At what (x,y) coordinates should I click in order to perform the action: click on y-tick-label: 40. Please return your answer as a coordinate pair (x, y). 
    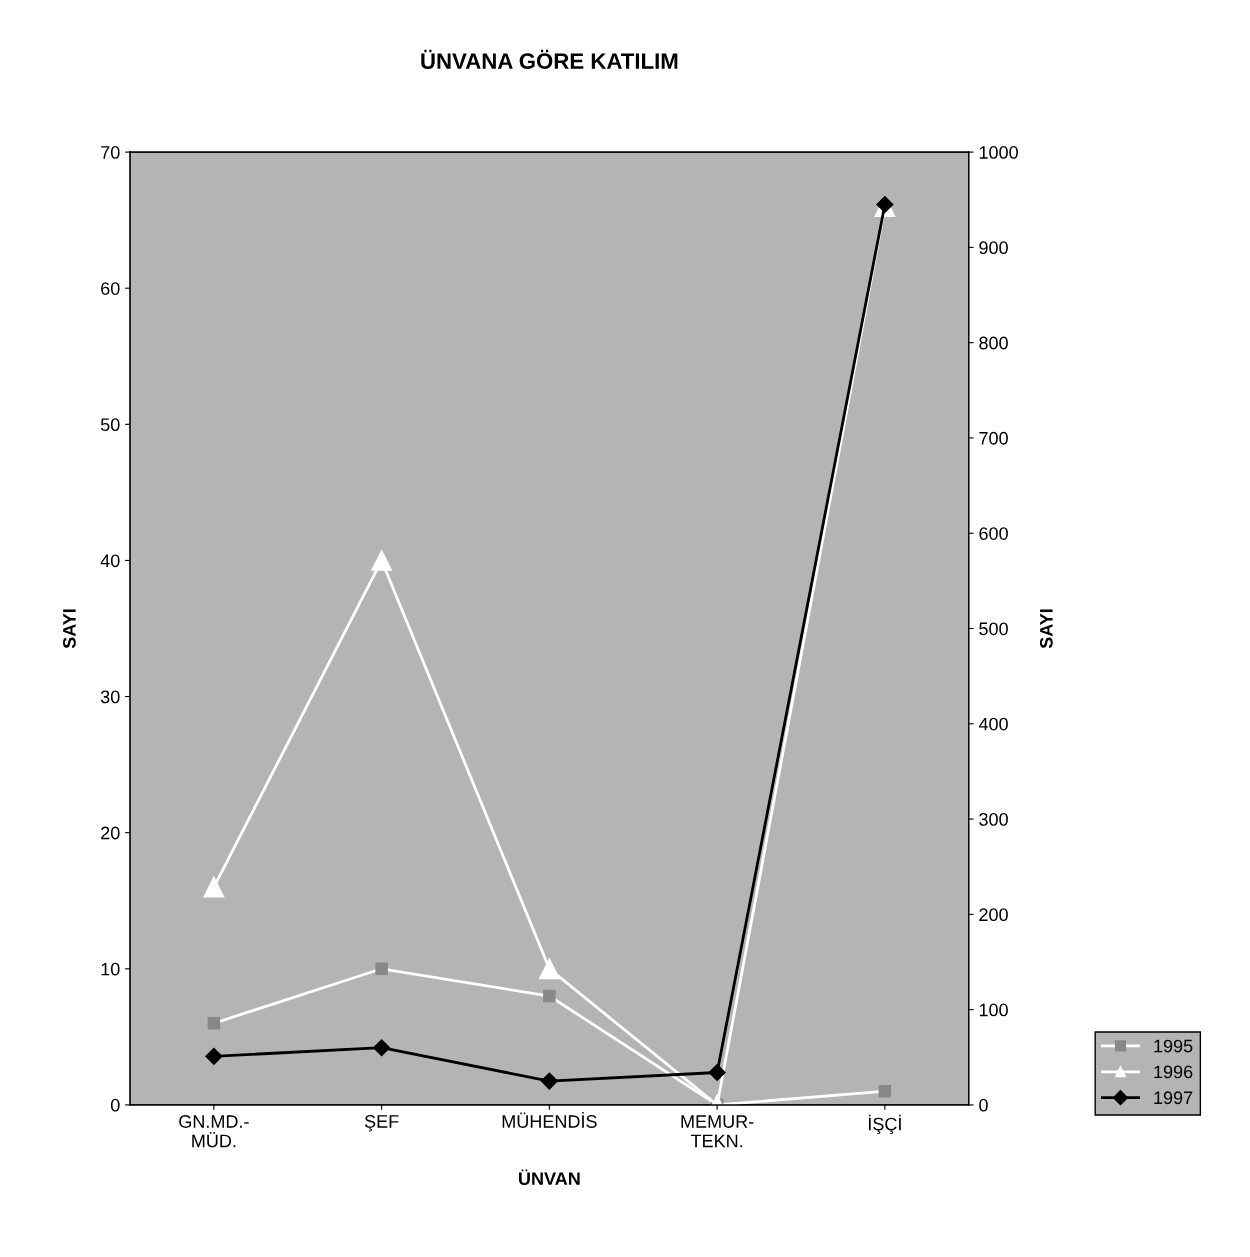
    Looking at the image, I should click on (110, 561).